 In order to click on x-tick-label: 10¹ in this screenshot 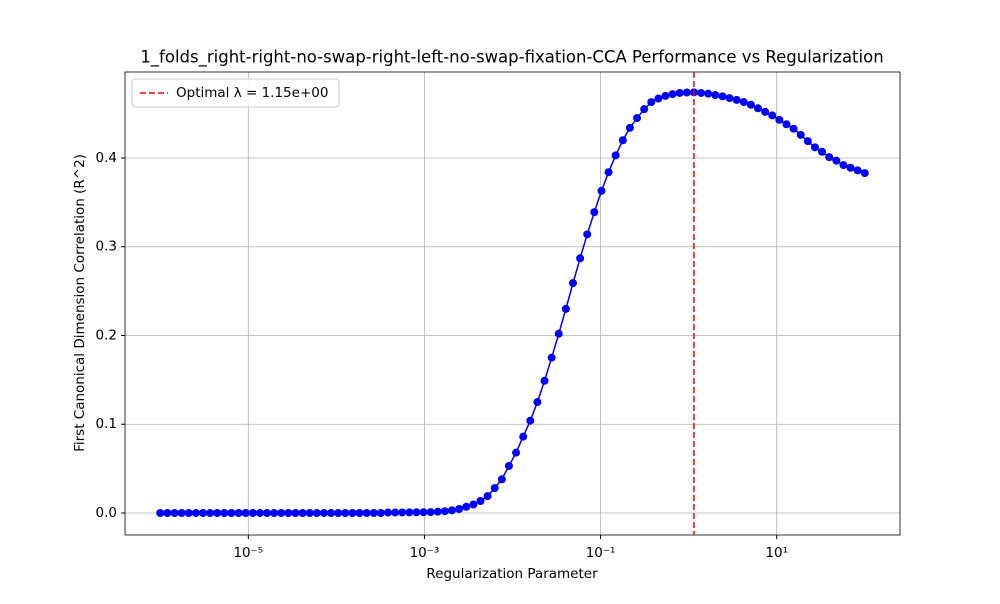, I will do `click(776, 553)`.